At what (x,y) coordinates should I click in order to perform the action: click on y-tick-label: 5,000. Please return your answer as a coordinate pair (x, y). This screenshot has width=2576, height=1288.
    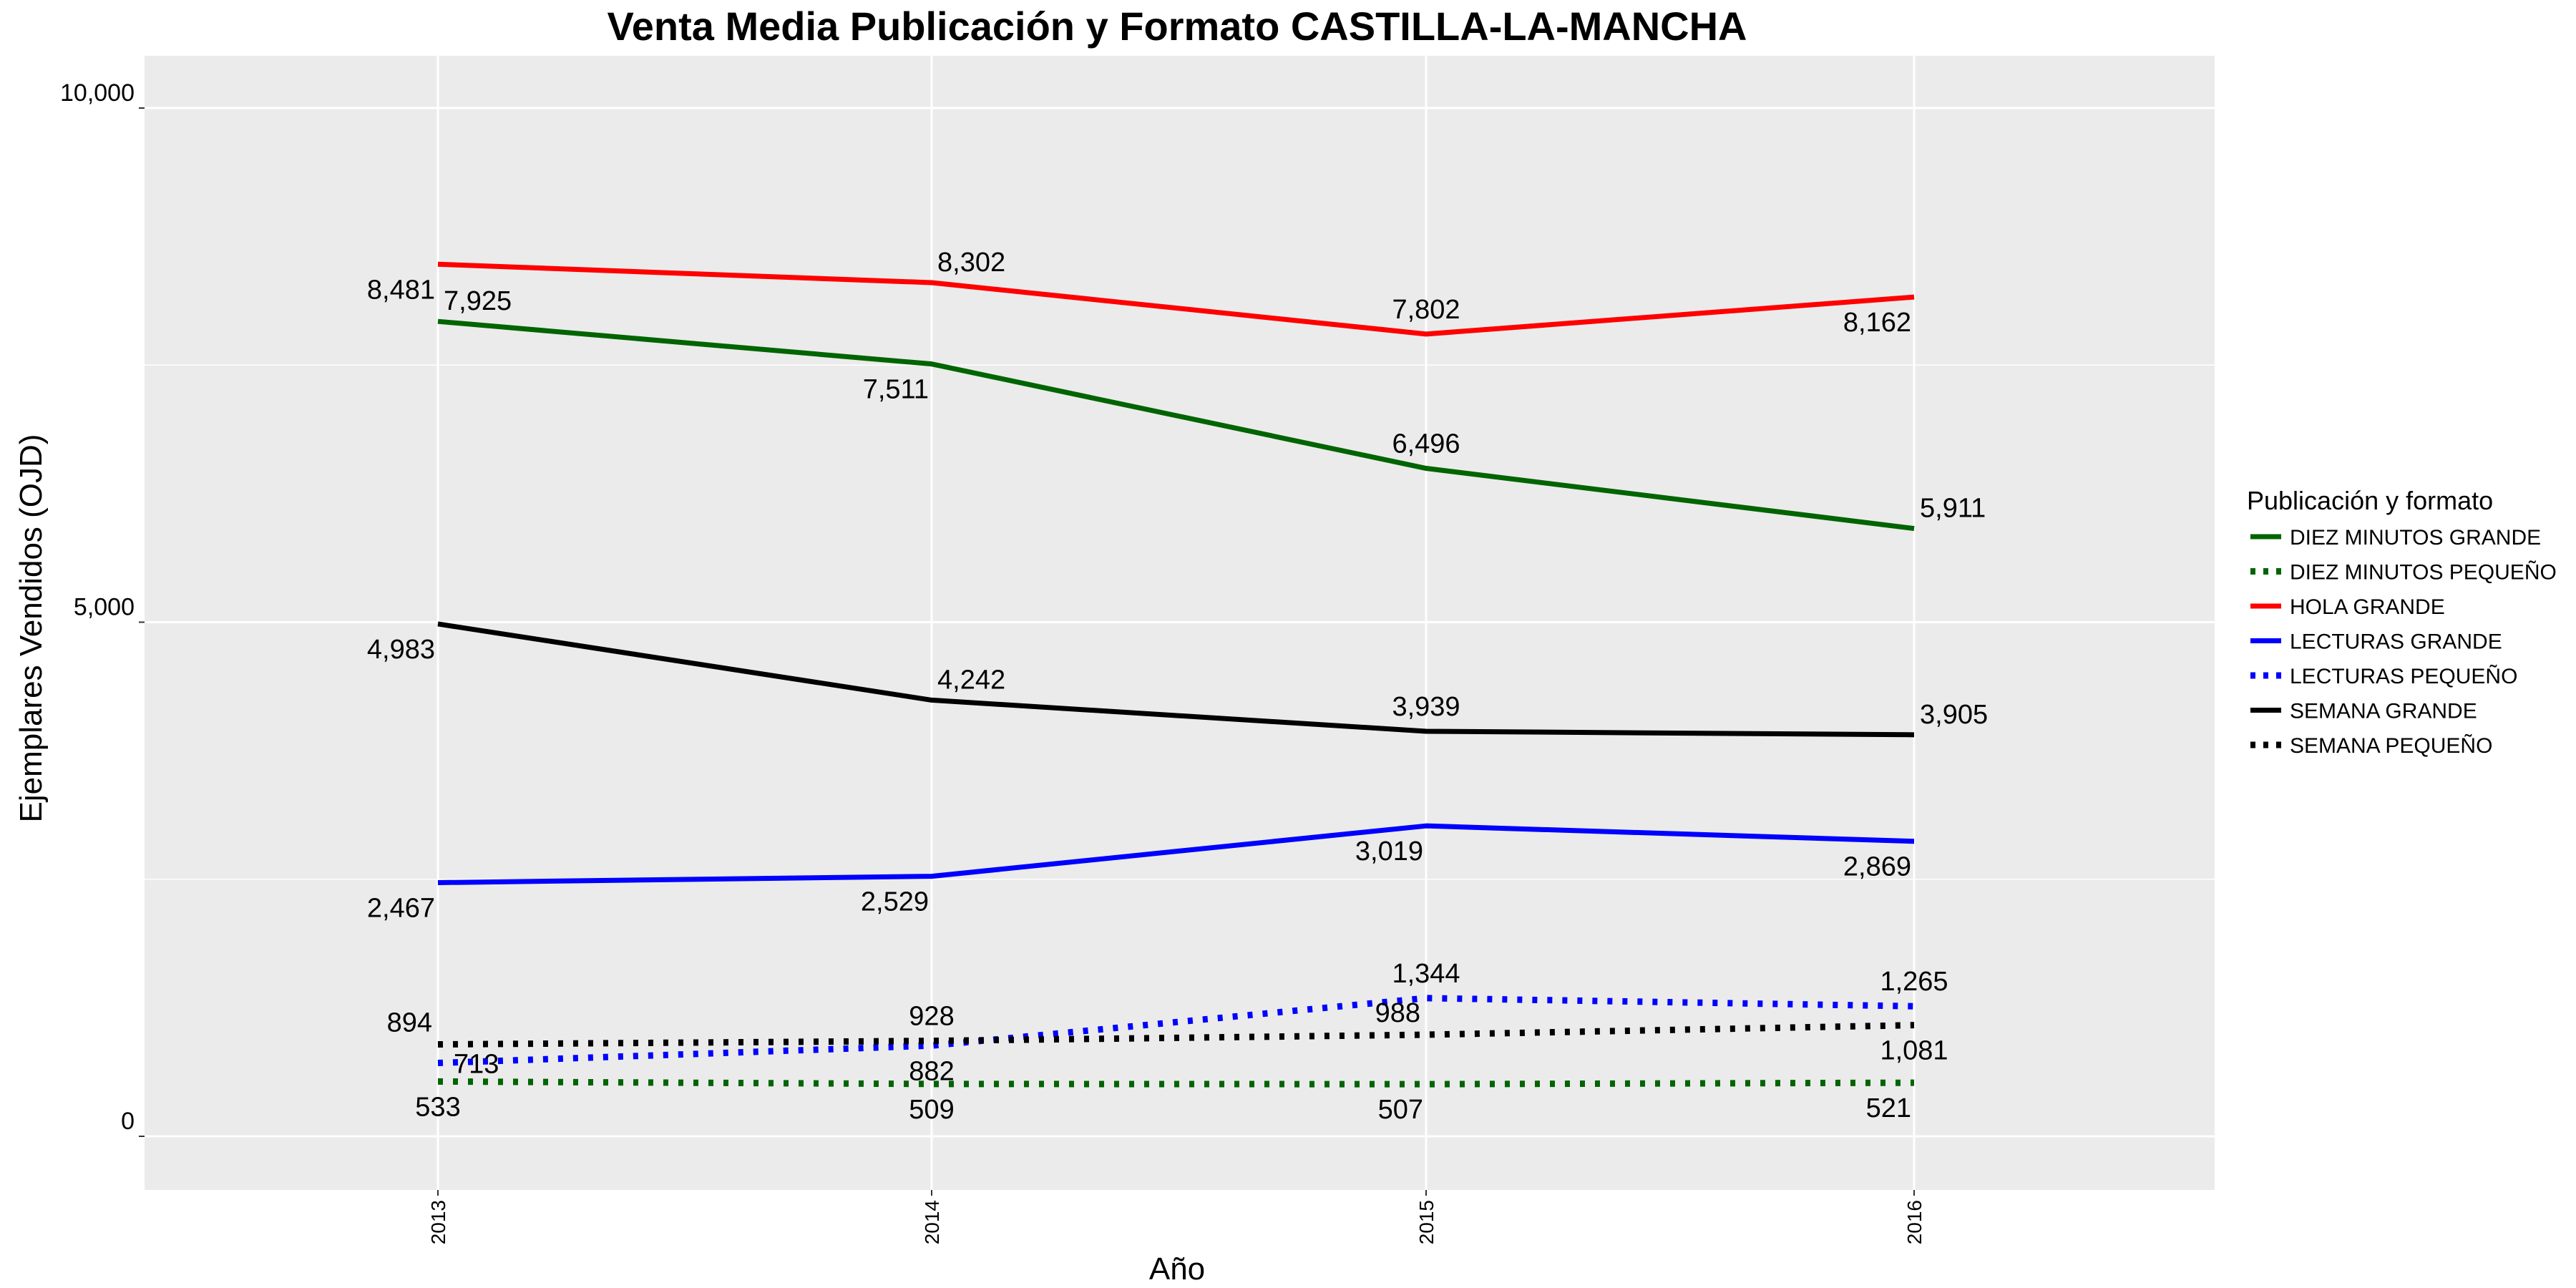
    Looking at the image, I should click on (104, 607).